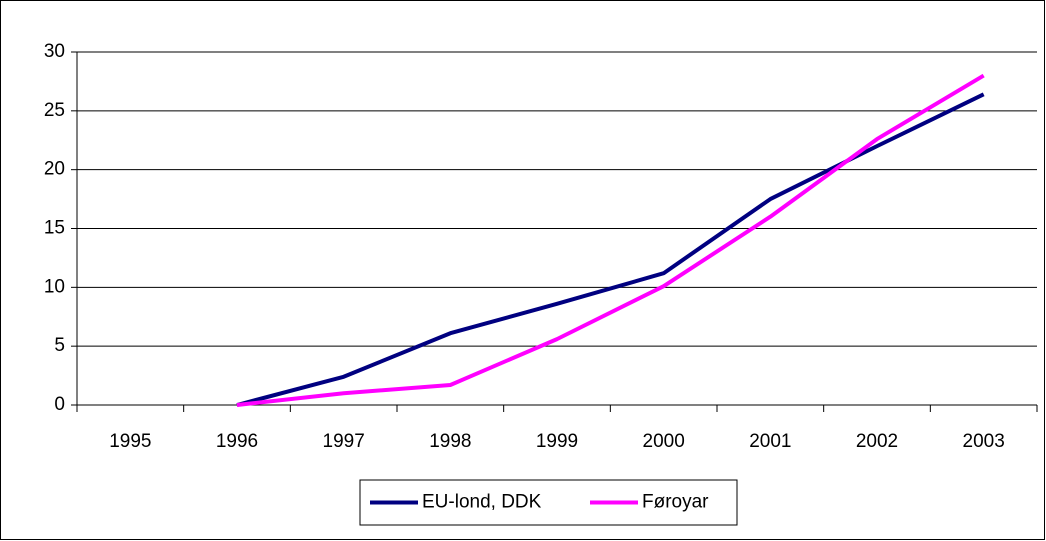 The width and height of the screenshot is (1046, 541). What do you see at coordinates (54, 286) in the screenshot?
I see `y-tick-label: 10` at bounding box center [54, 286].